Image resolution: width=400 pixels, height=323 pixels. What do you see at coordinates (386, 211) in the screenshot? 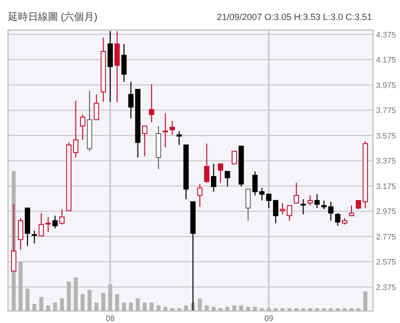
I see `y-tick-label: 2.975` at bounding box center [386, 211].